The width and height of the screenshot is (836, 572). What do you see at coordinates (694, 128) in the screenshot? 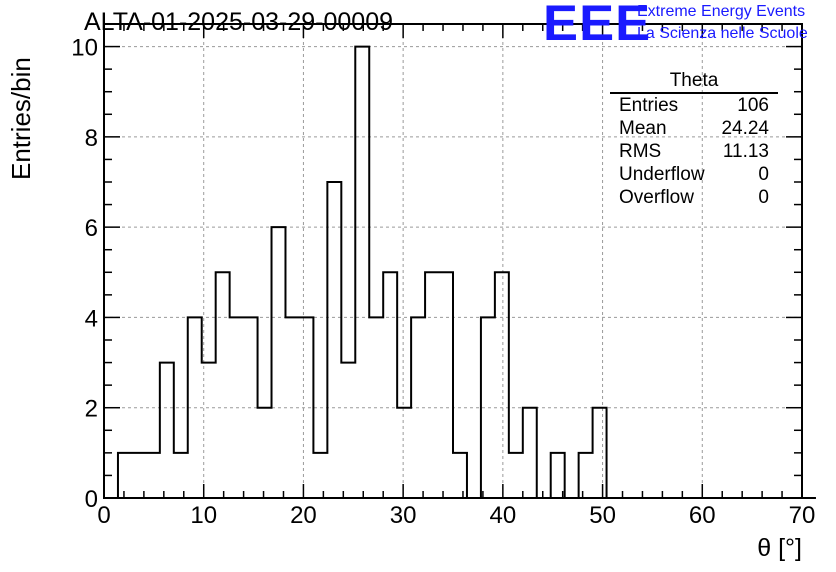
I see `stats-row: Mean 24.24` at bounding box center [694, 128].